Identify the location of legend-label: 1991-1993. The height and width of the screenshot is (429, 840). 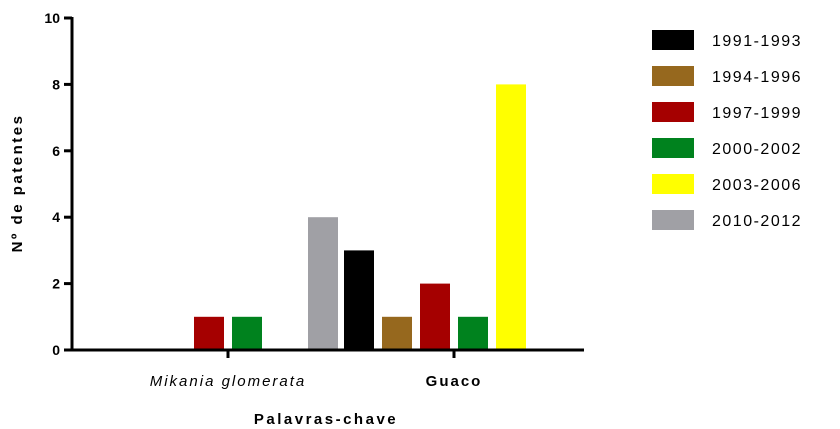
(757, 41).